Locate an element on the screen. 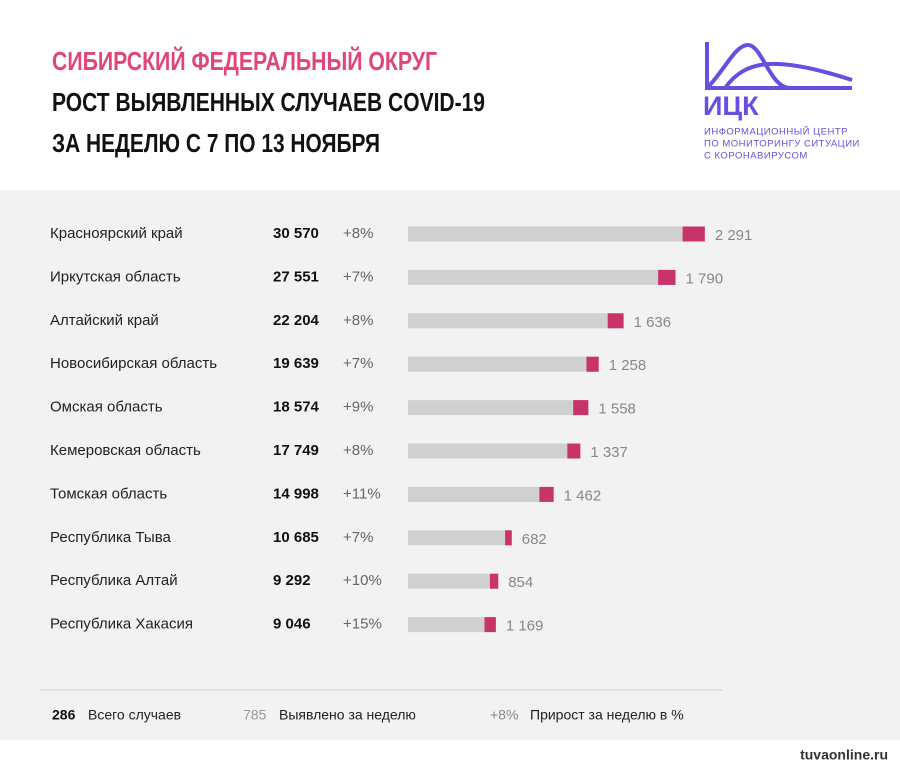 The width and height of the screenshot is (900, 772). weekly-label: 1 169 is located at coordinates (525, 626).